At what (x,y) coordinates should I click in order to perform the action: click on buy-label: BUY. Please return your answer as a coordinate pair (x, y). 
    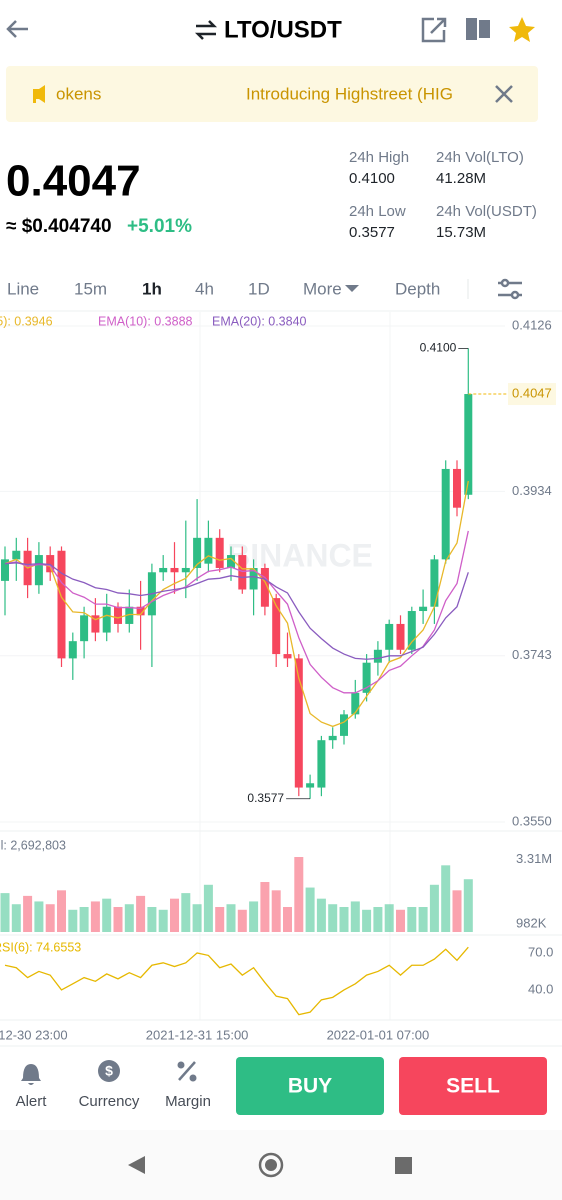
    Looking at the image, I should click on (310, 1086).